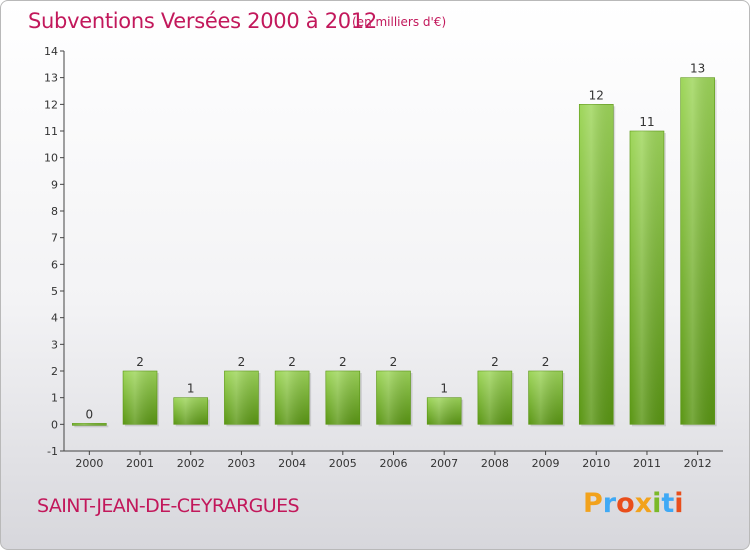 The width and height of the screenshot is (750, 550). Describe the element at coordinates (202, 21) in the screenshot. I see `chart-title: Subventions Versées 2000 à 2012` at that location.